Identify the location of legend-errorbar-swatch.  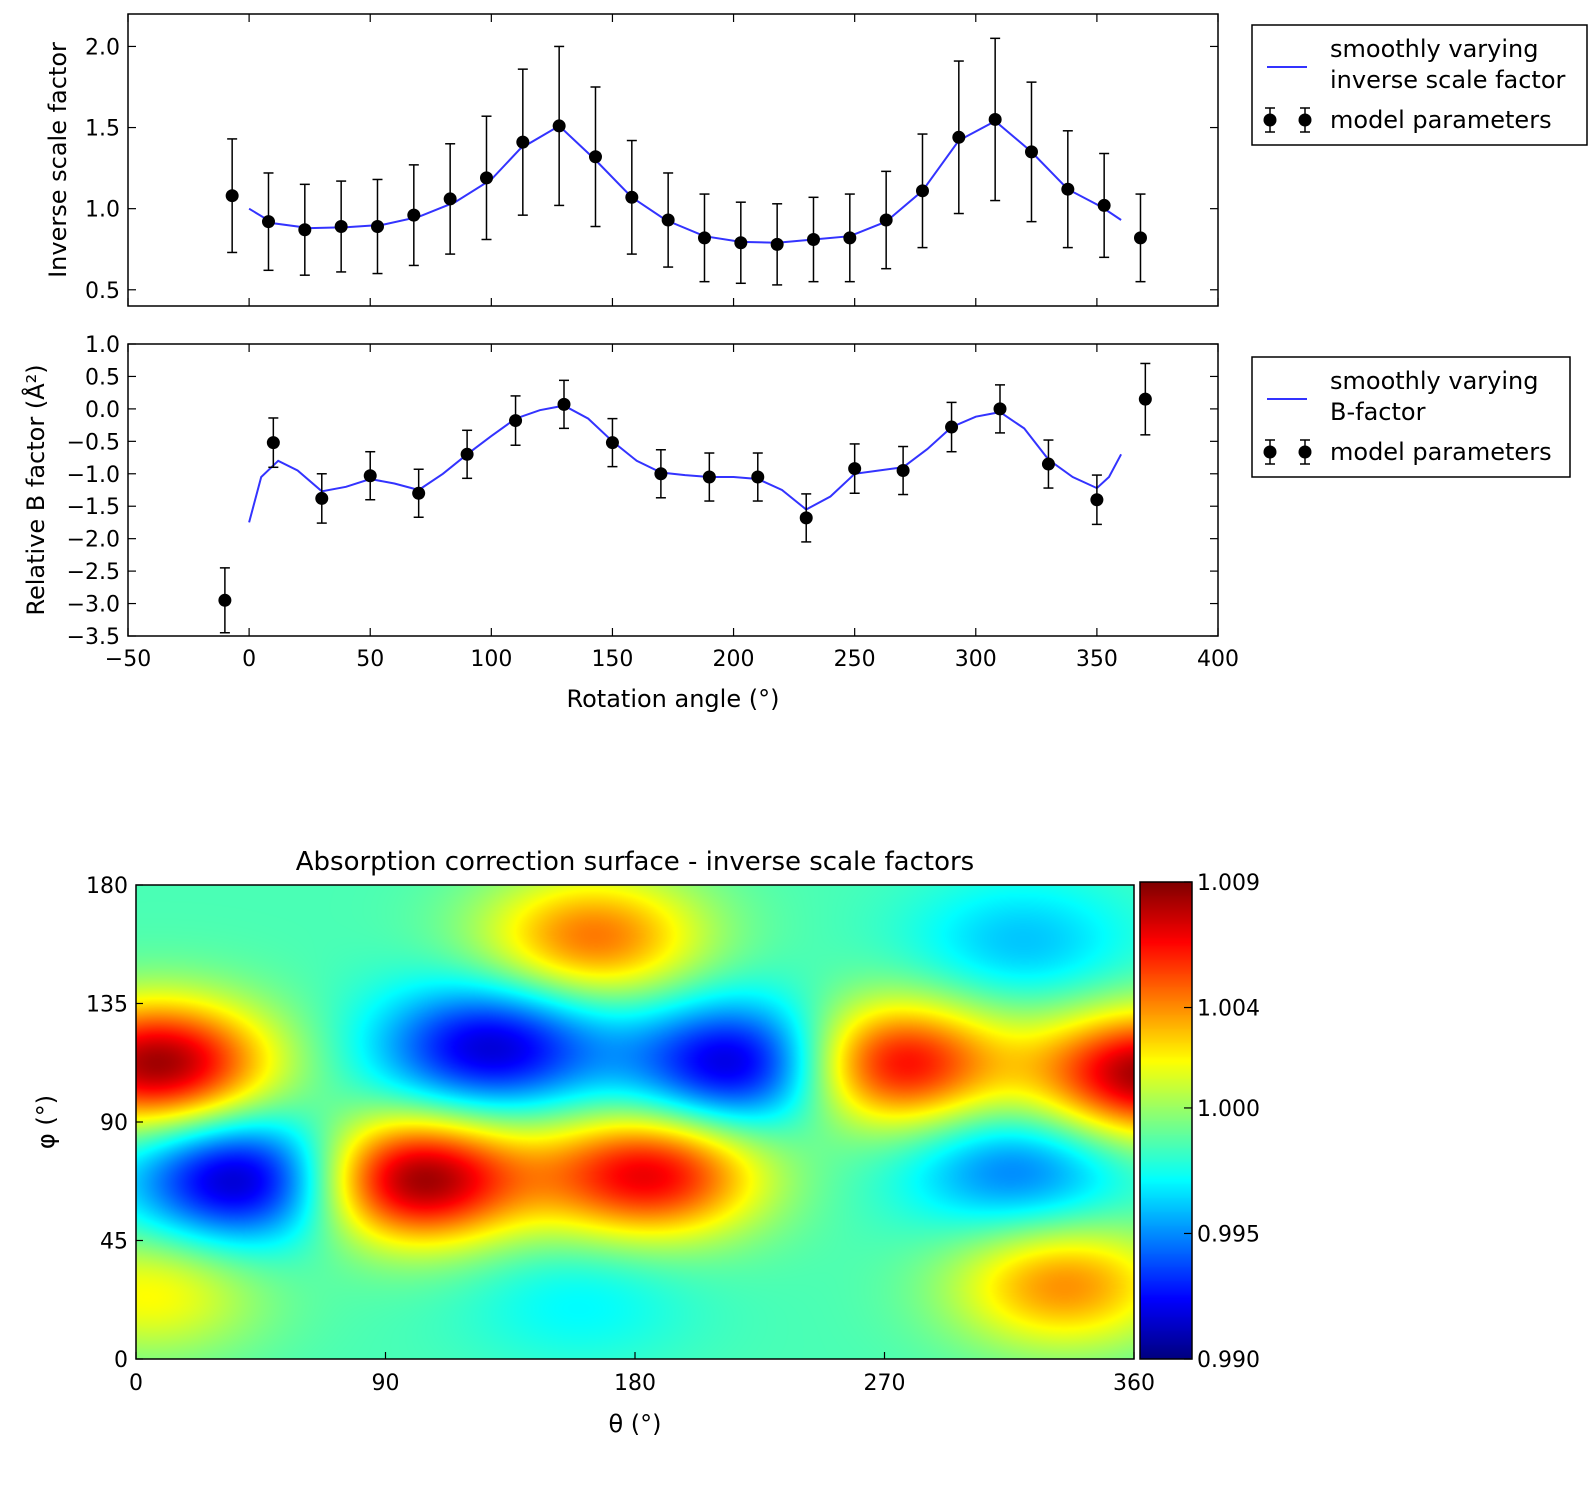
(1287, 120).